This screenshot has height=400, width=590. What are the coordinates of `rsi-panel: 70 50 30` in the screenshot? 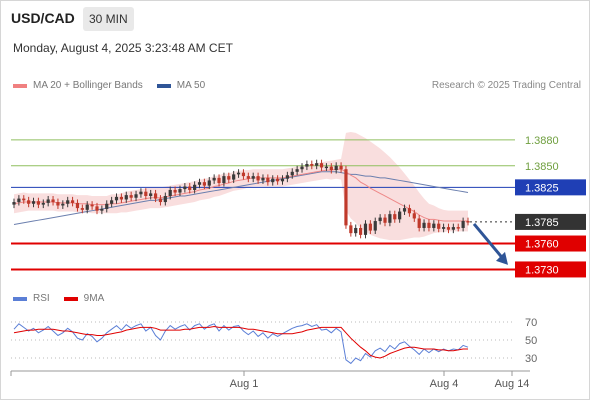 It's located at (274, 341).